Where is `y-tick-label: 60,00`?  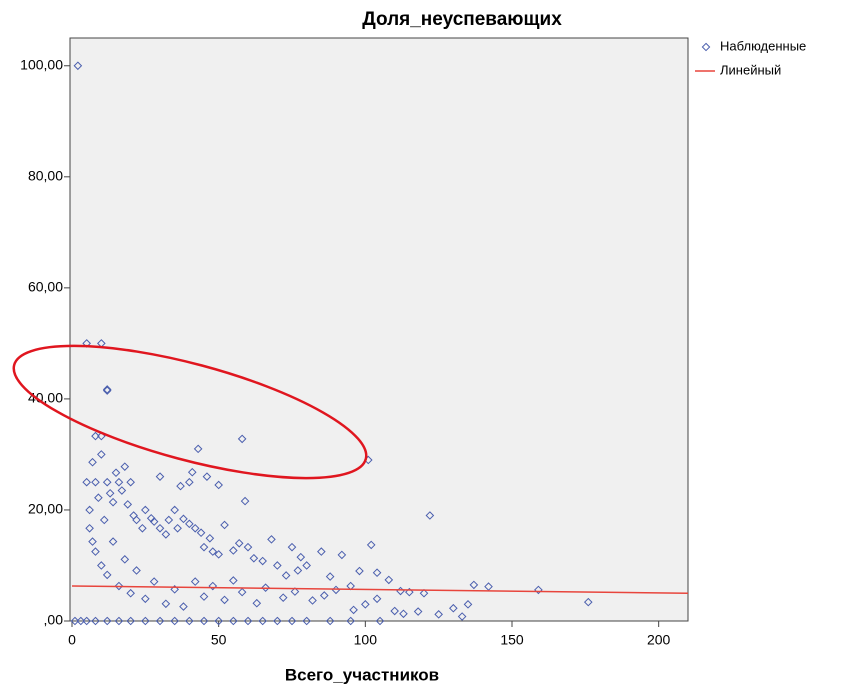
y-tick-label: 60,00 is located at coordinates (45, 287).